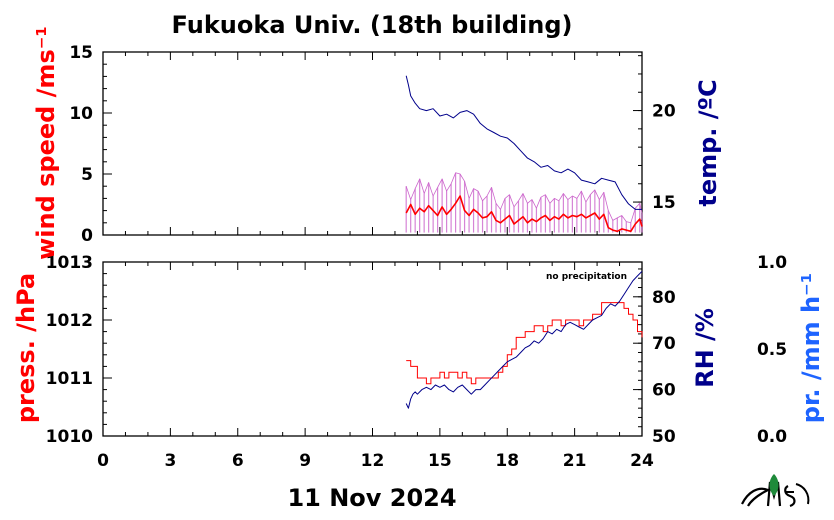  What do you see at coordinates (238, 461) in the screenshot?
I see `x-tick-label: 6` at bounding box center [238, 461].